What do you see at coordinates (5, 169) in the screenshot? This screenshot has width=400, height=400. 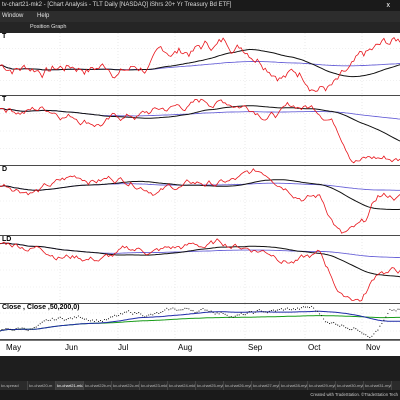 I see `pane-3-label: D` at bounding box center [5, 169].